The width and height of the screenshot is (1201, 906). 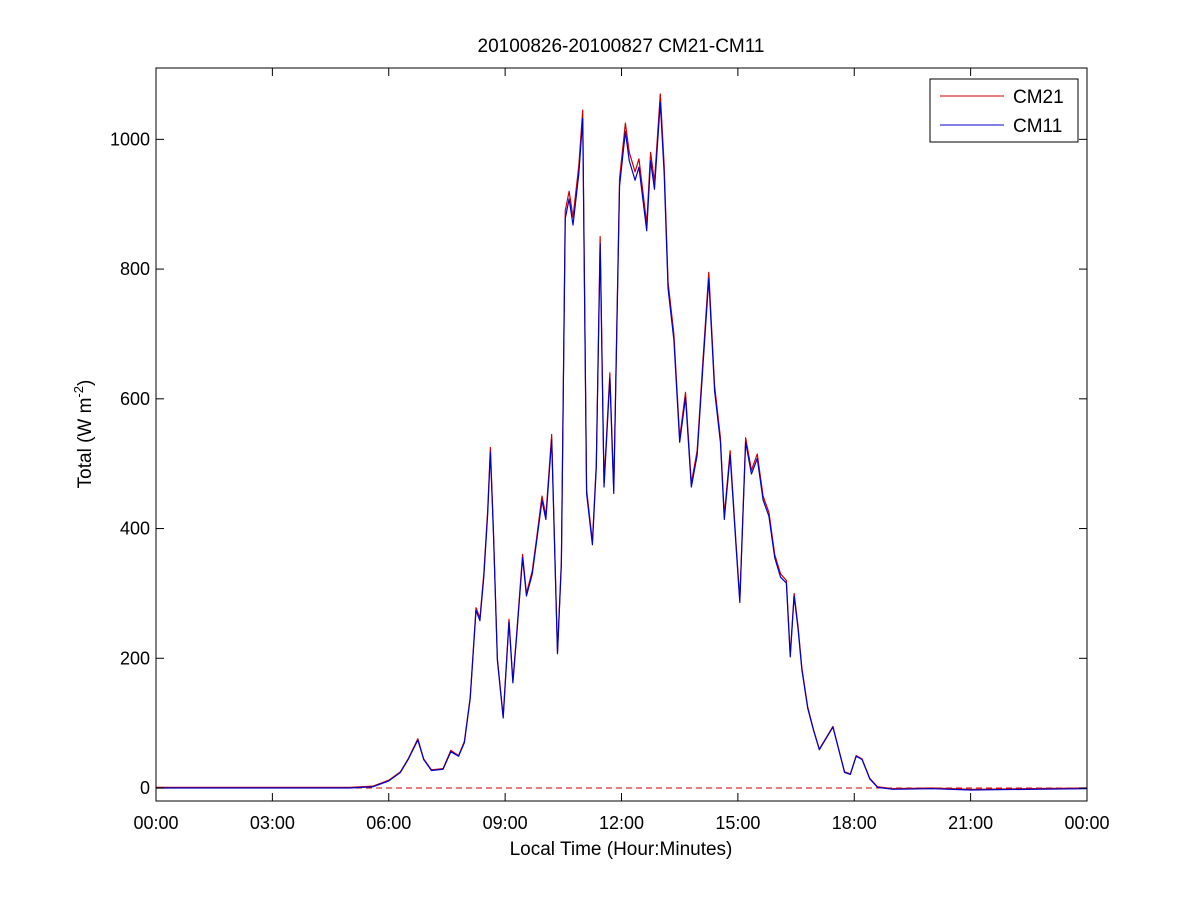 I want to click on chart-title: 20100826-20100827 CM21-CM11, so click(x=621, y=46).